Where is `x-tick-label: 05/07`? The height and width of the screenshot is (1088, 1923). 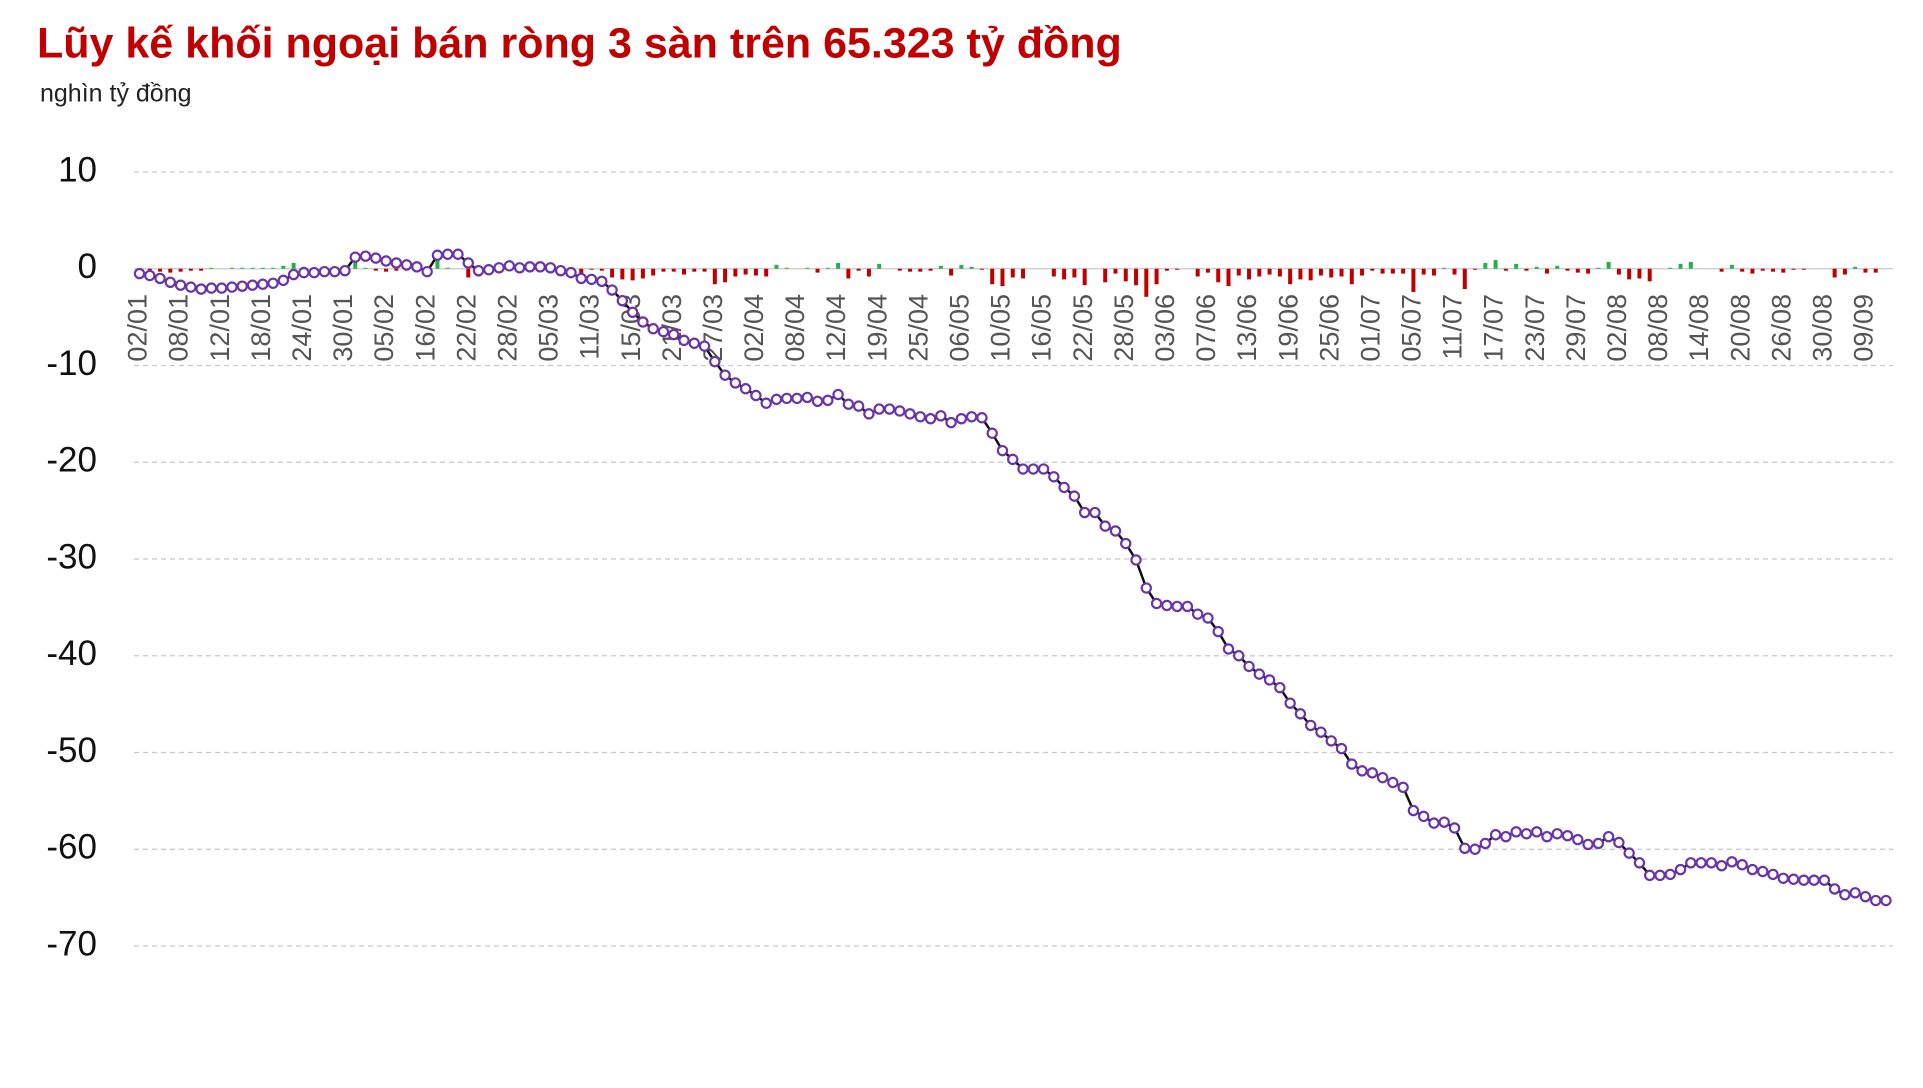
x-tick-label: 05/07 is located at coordinates (1412, 328).